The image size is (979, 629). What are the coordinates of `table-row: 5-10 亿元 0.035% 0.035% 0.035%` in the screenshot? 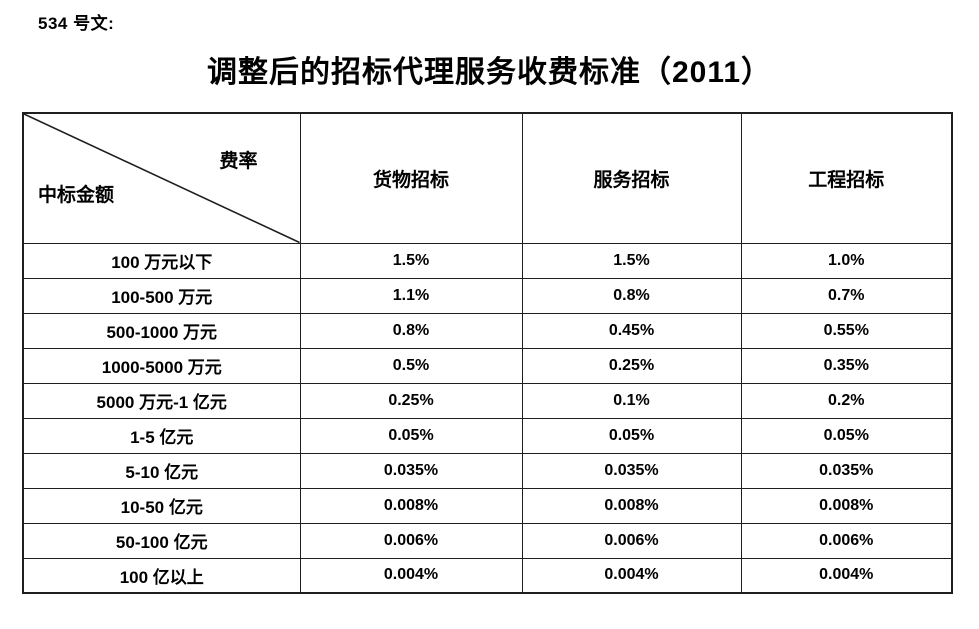 It's located at (487, 470).